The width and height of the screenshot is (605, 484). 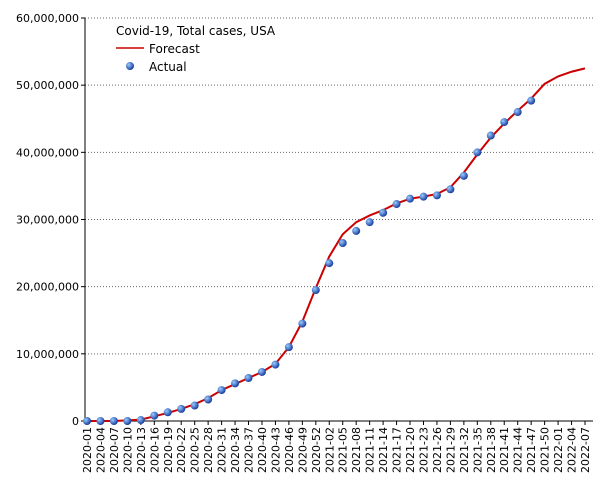 I want to click on x-tick-label: 2020-10, so click(x=127, y=450).